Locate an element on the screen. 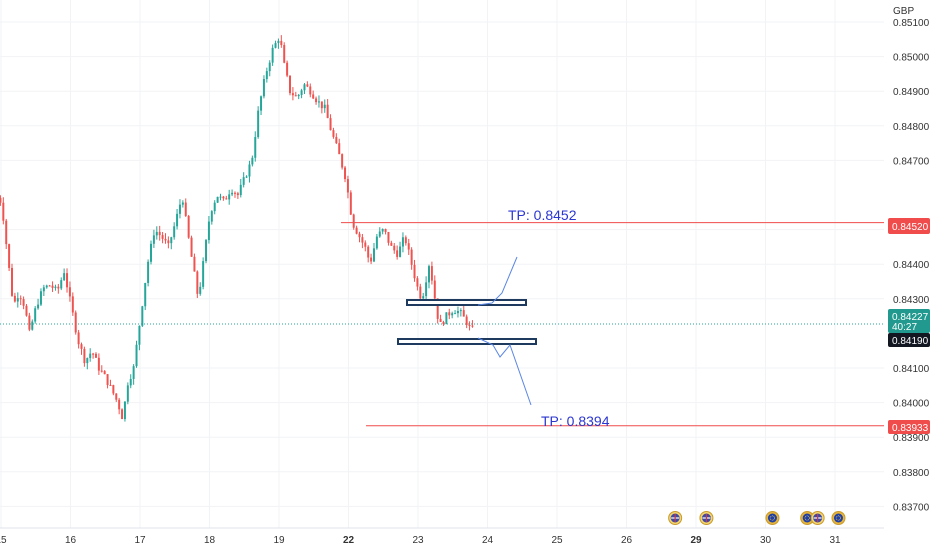 The width and height of the screenshot is (932, 550). pattern-drawing is located at coordinates (467, 331).